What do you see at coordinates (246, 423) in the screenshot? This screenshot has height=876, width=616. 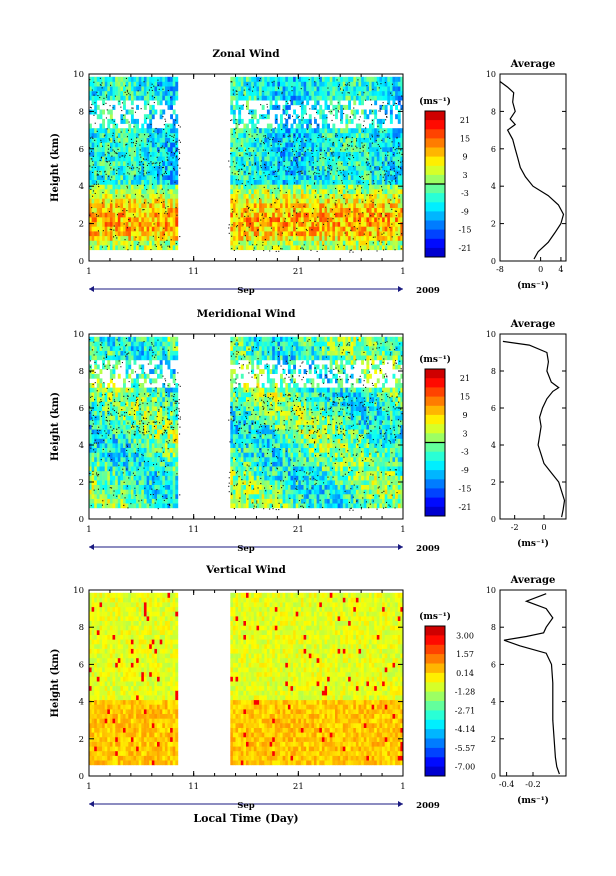 I see `heatmap-field` at bounding box center [246, 423].